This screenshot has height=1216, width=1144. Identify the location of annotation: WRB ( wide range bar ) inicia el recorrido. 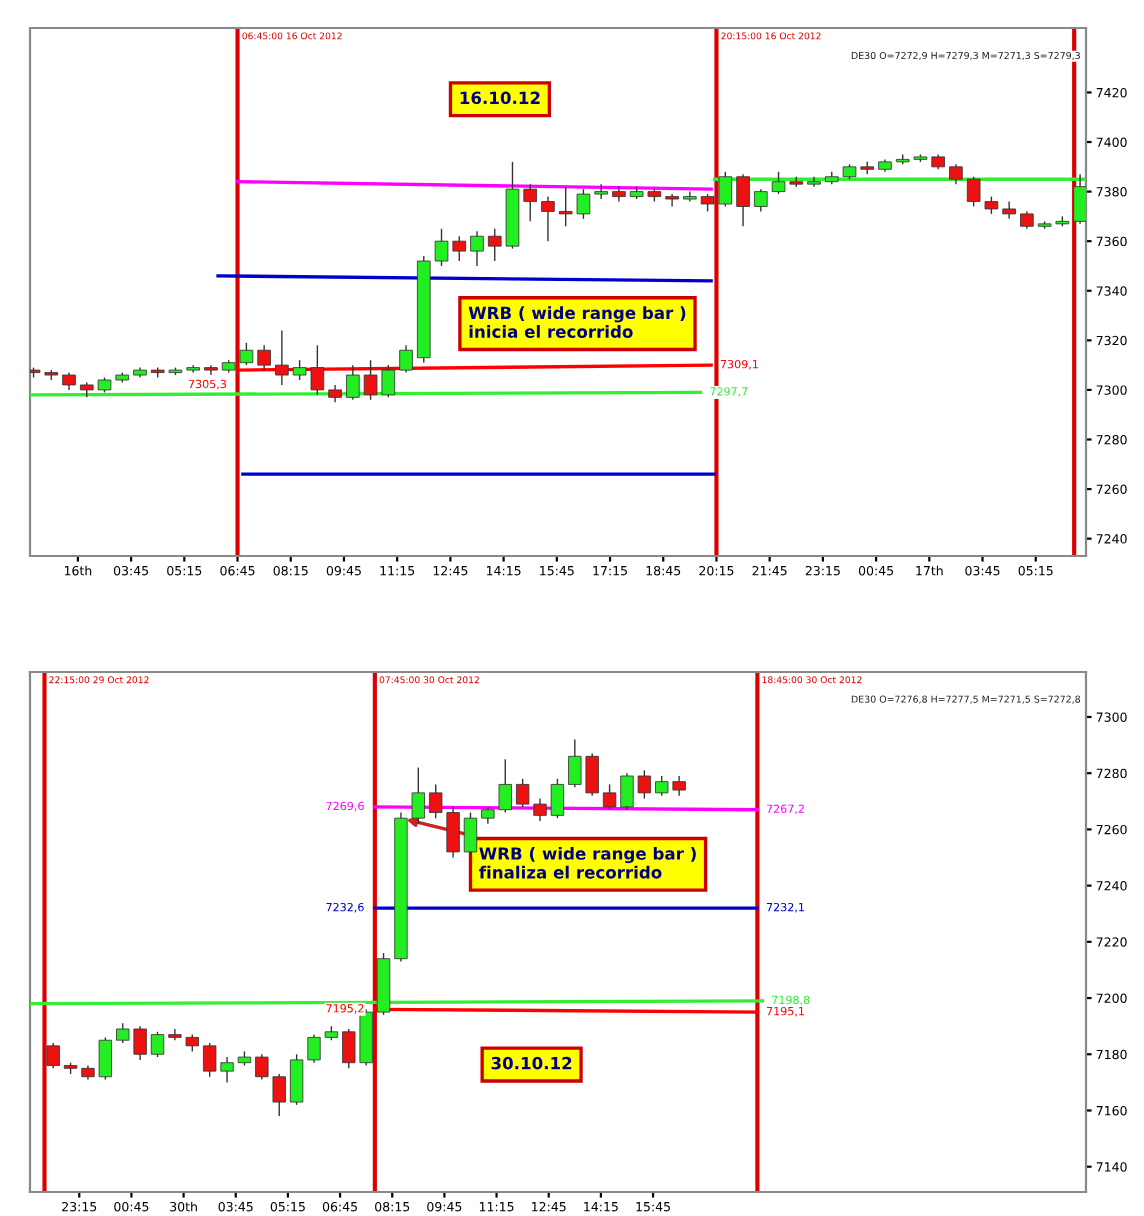
(577, 322).